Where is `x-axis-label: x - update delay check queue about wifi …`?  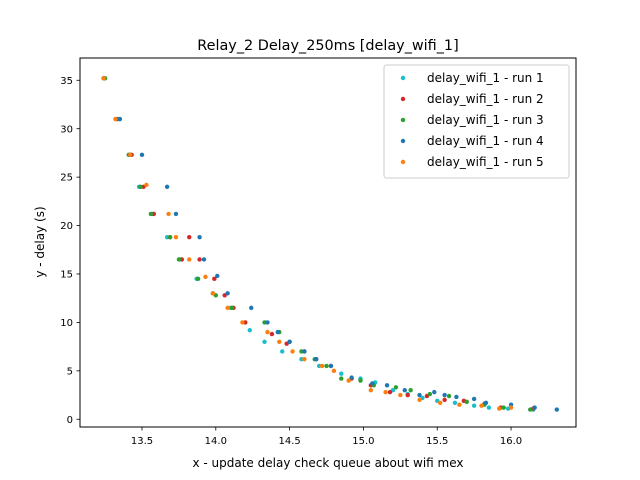
x-axis-label: x - update delay check queue about wifi … is located at coordinates (327, 463).